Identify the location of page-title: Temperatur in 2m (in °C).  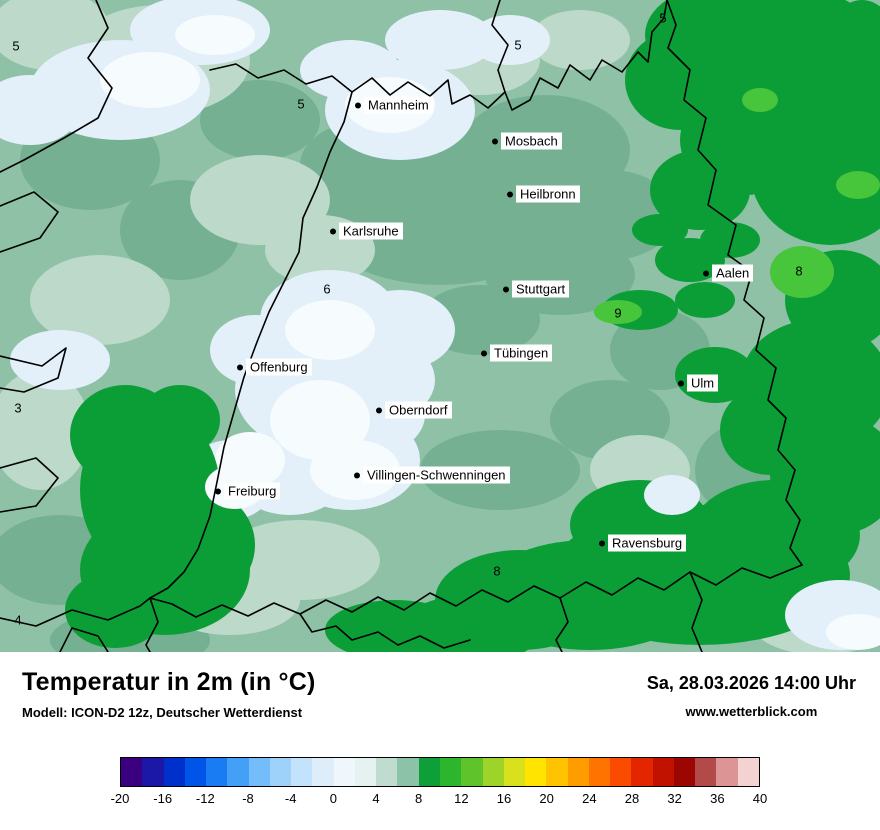
(169, 682).